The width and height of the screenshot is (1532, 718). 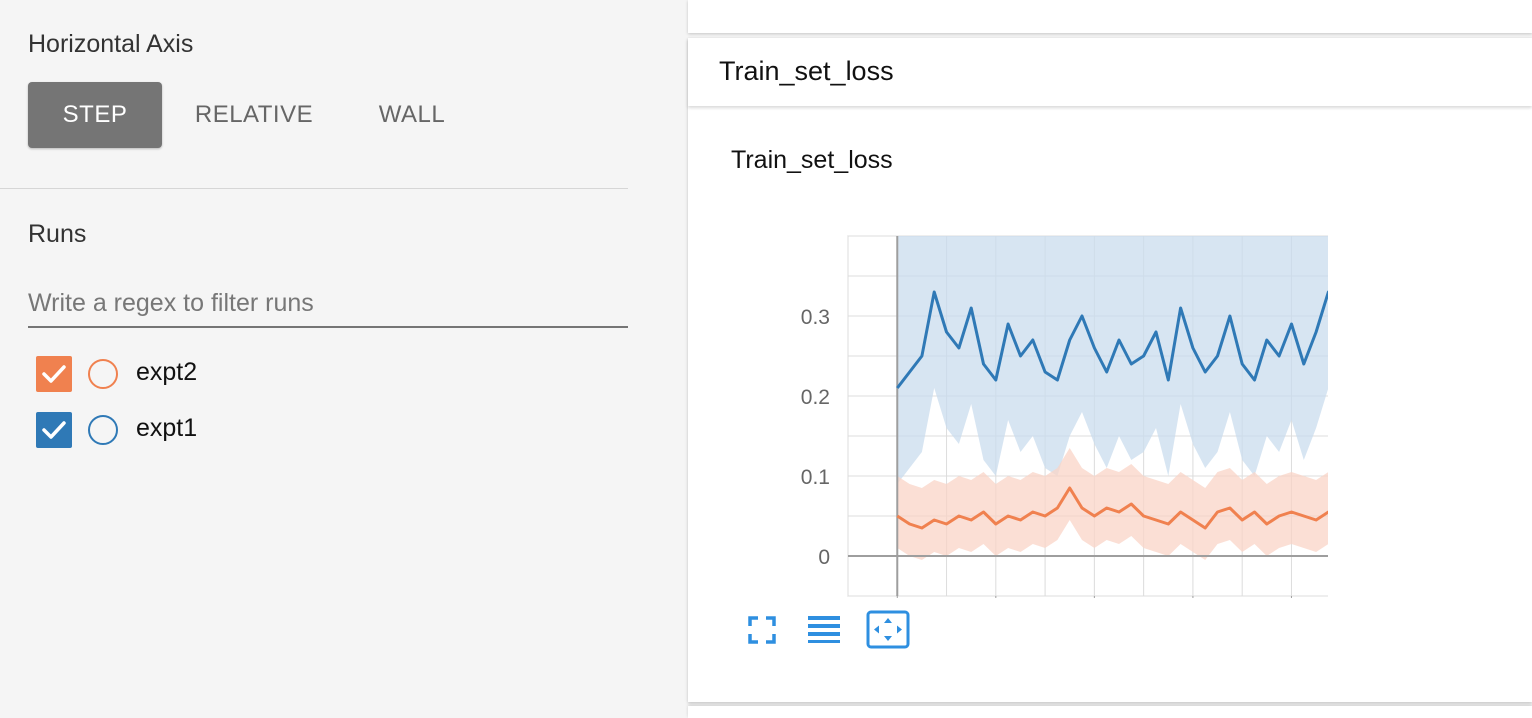 What do you see at coordinates (1112, 339) in the screenshot?
I see `series-line-expt1` at bounding box center [1112, 339].